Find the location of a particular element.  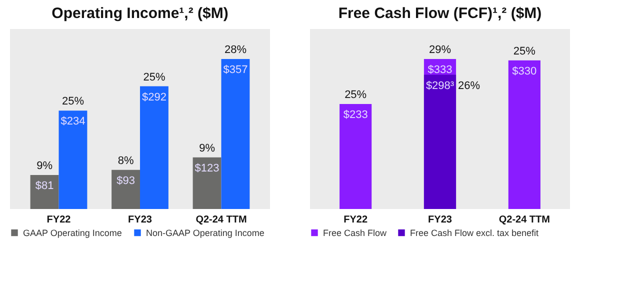

annotation: 28% is located at coordinates (235, 50).